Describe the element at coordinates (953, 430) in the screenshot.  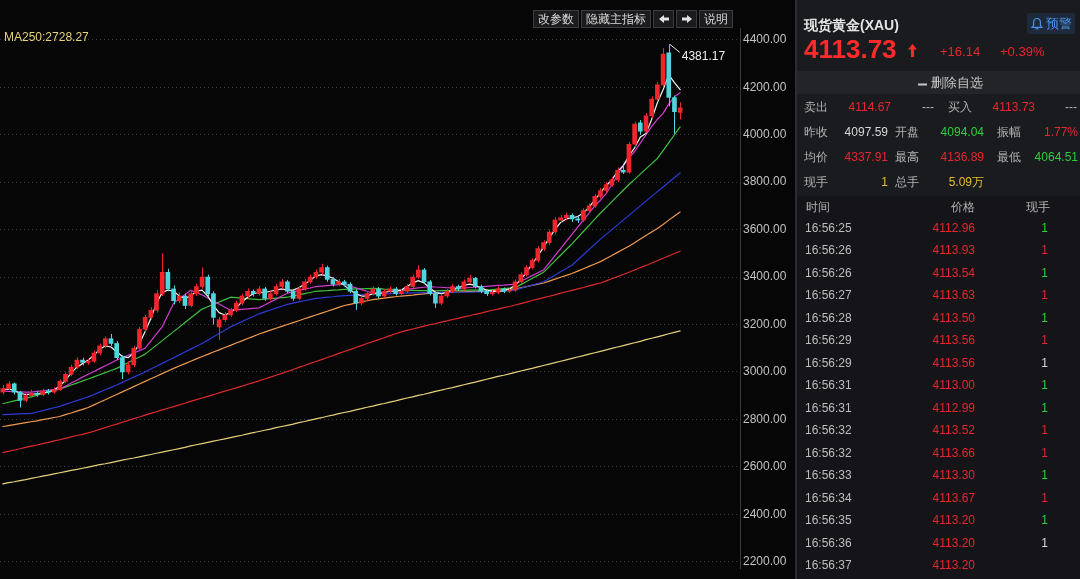
I see `text: 4113.52` at that location.